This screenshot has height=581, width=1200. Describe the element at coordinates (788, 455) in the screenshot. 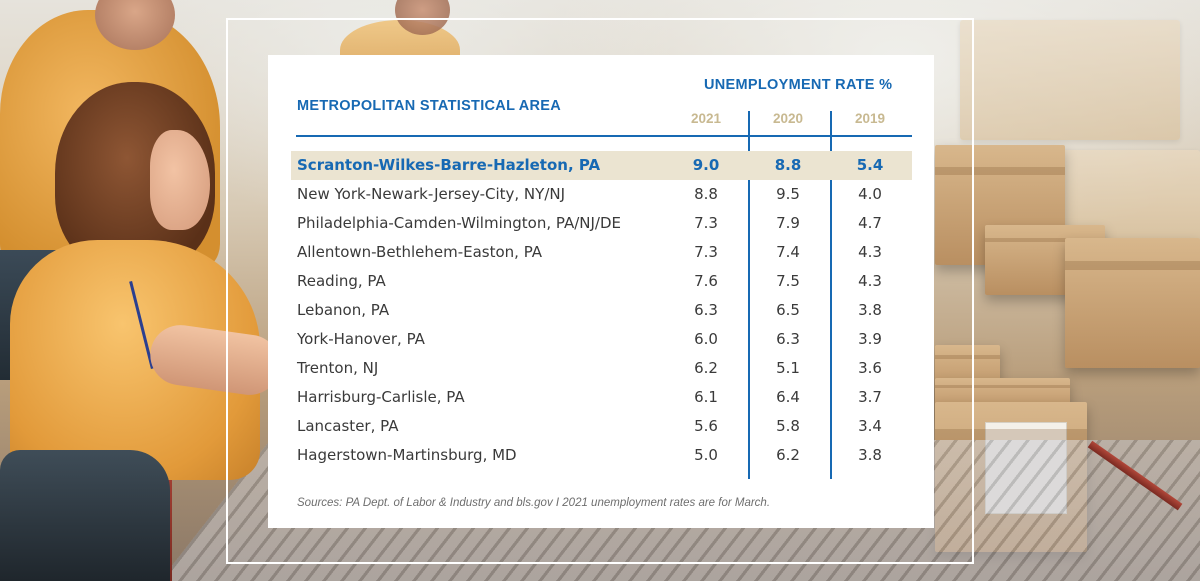

I see `rate-2020: 6.2` at that location.